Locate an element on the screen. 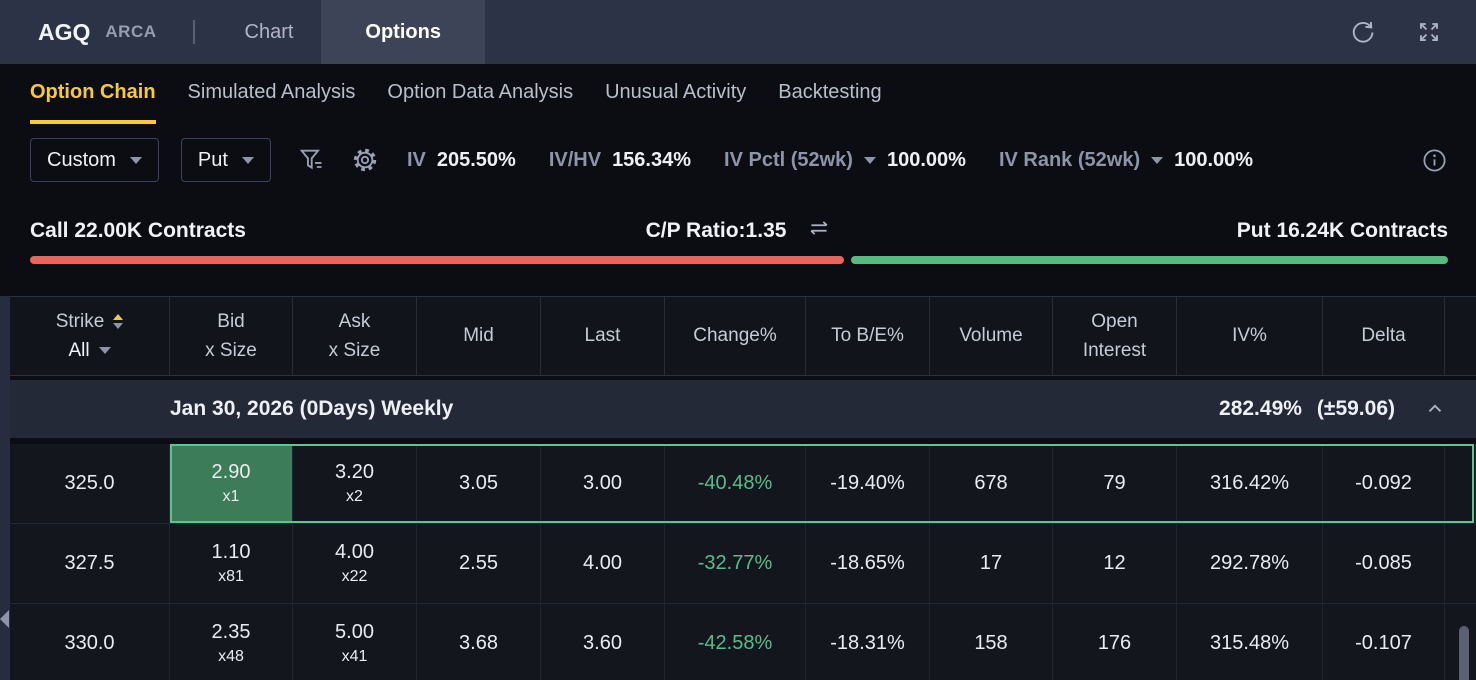 The width and height of the screenshot is (1476, 680). expiration-expected-move: (±59.06) is located at coordinates (1355, 408).